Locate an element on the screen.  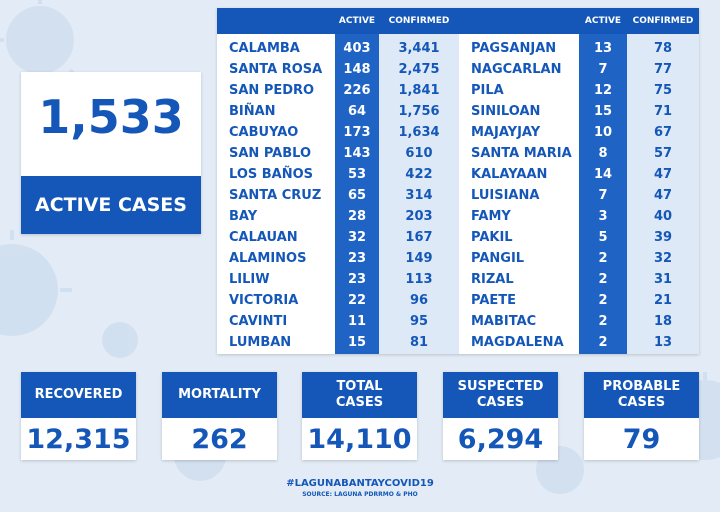
municipality-name-right: SANTA MARIA is located at coordinates (521, 153).